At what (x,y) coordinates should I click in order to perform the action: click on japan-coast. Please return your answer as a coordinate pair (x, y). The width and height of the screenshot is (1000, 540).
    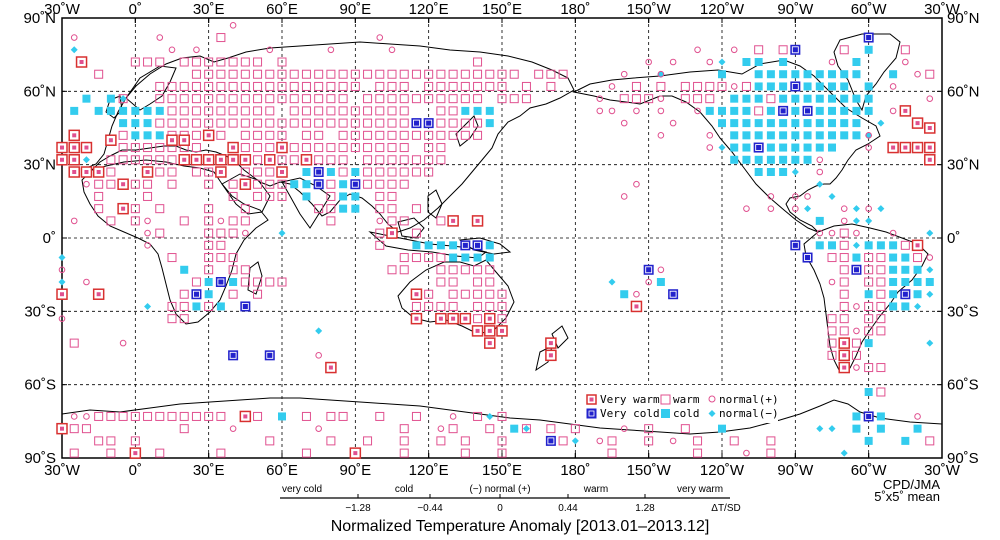
    Looking at the image, I should click on (467, 131).